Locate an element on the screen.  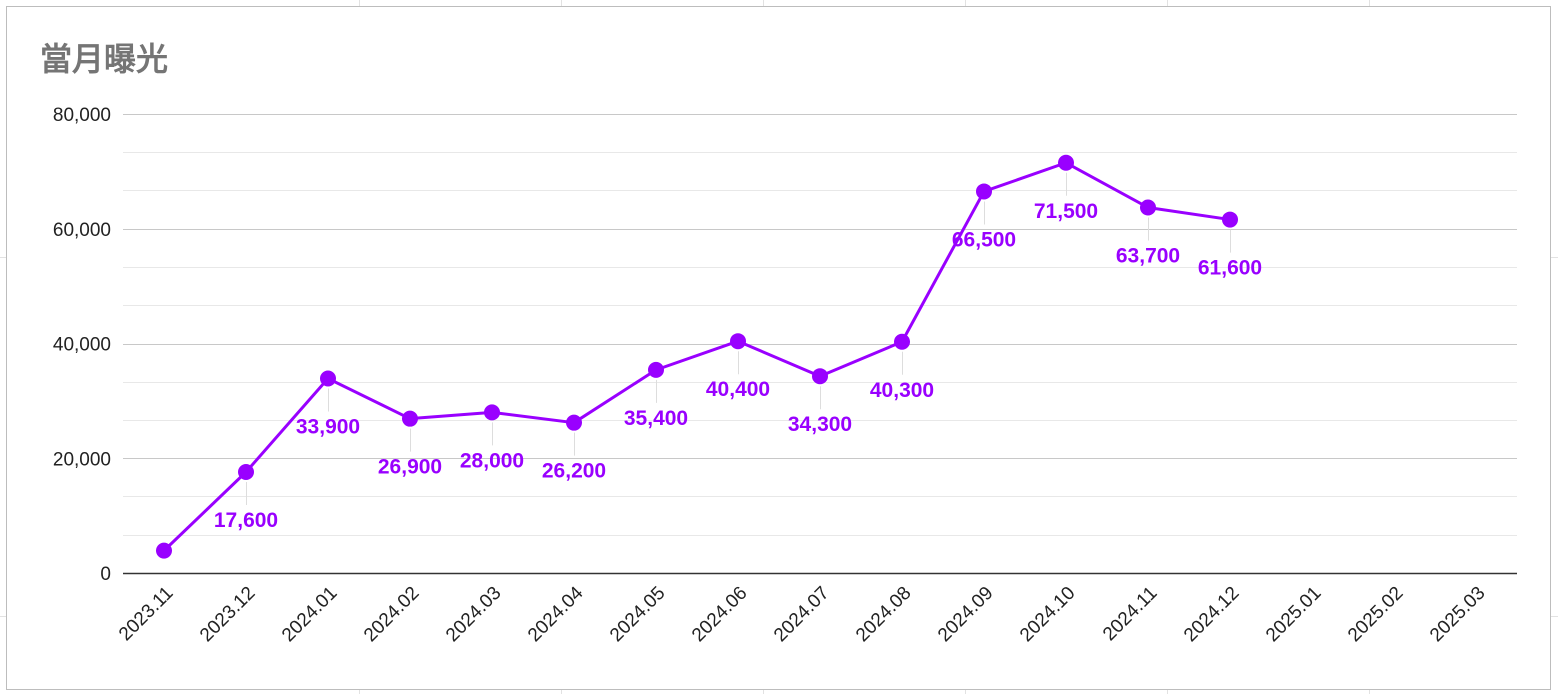
y-tick-label: 40,000 is located at coordinates (82, 345).